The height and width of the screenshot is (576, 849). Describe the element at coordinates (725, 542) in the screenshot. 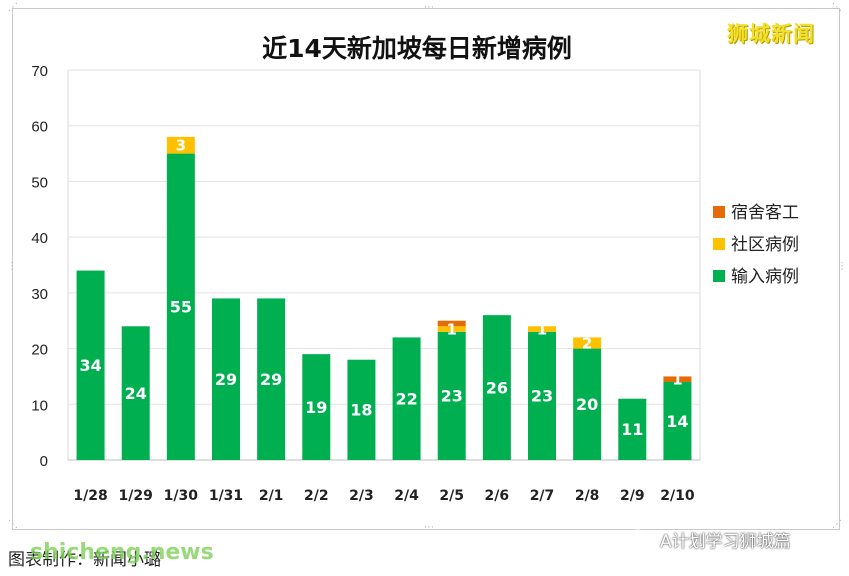

I see `wechat-label: A计划学习狮城篇` at that location.